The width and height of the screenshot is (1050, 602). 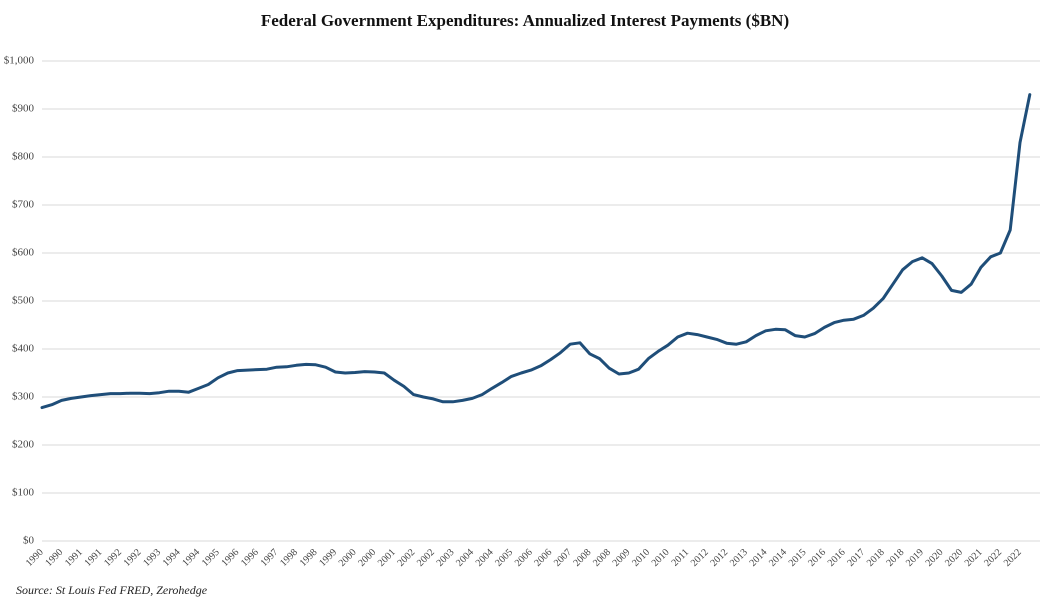 I want to click on y-tick-label: $400, so click(x=23, y=349).